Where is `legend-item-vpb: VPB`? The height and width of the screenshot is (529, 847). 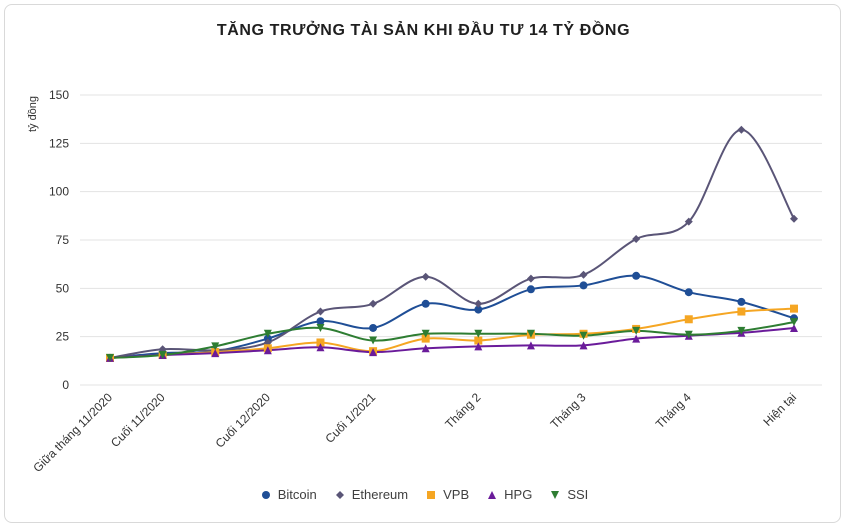 legend-item-vpb: VPB is located at coordinates (446, 494).